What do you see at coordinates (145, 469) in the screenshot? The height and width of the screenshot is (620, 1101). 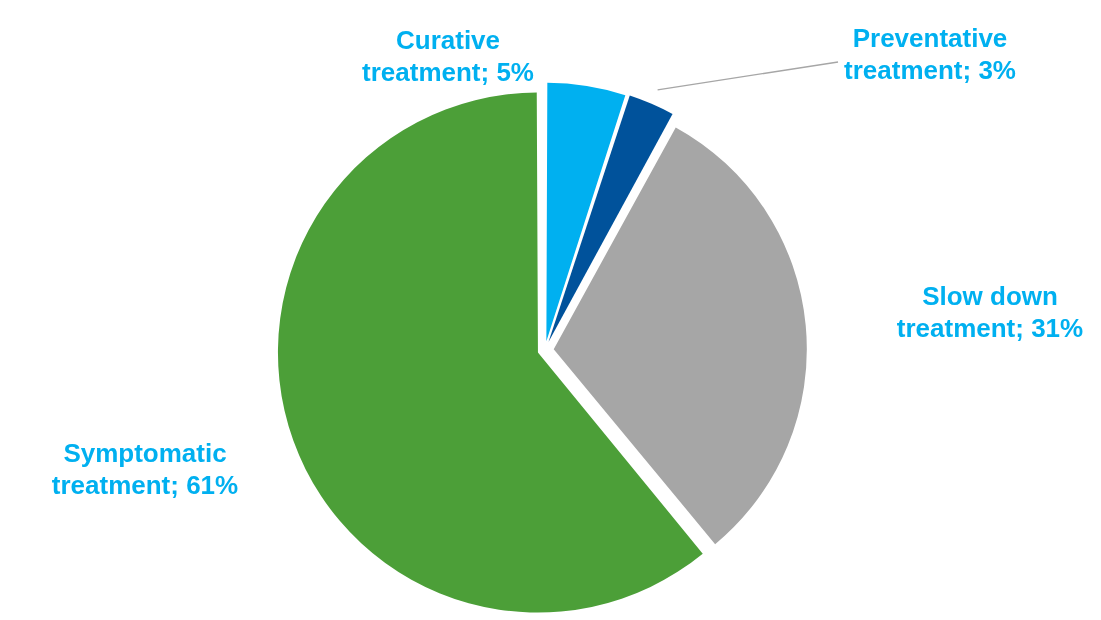 I see `slice-label: Symptomatic treatment; 61%` at bounding box center [145, 469].